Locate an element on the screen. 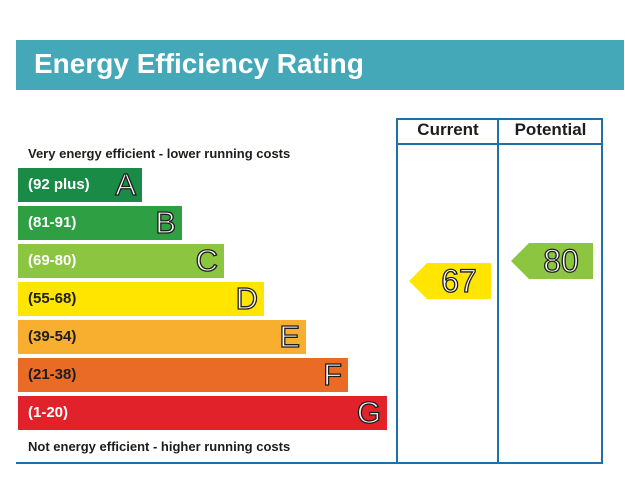  current-rating-arrow: 67 is located at coordinates (450, 281).